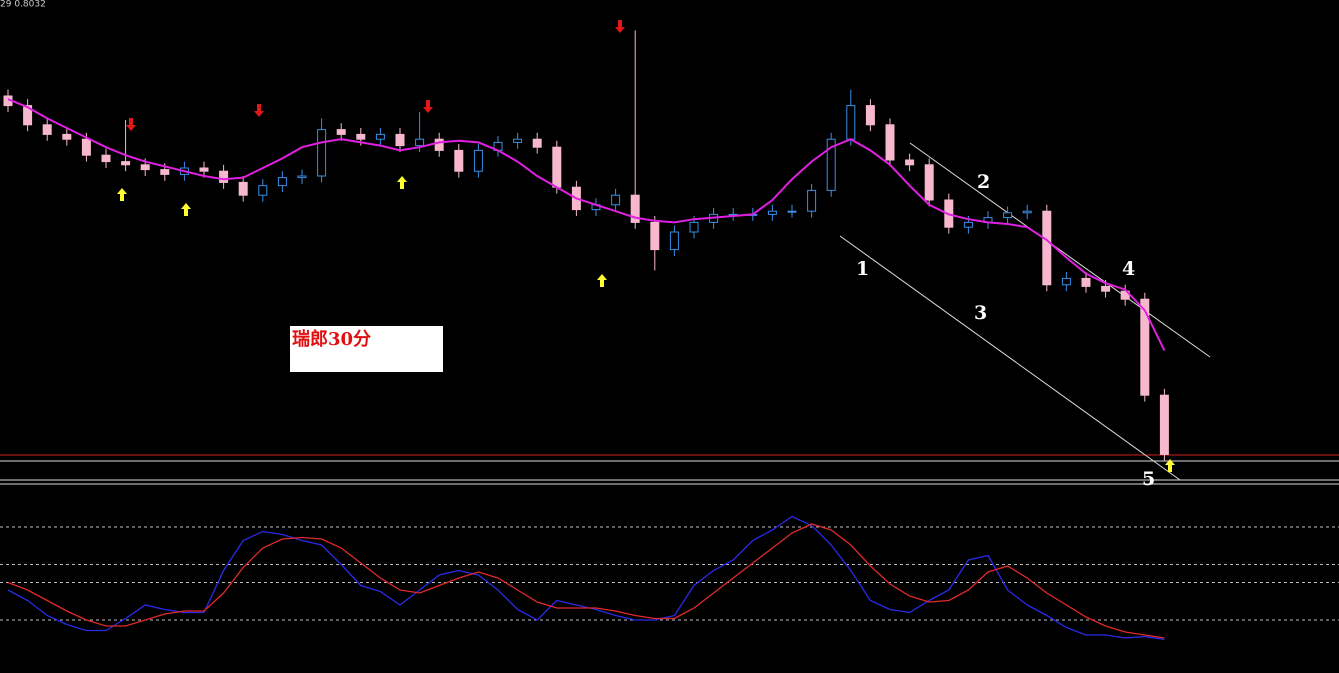  I want to click on annotation: 1, so click(862, 269).